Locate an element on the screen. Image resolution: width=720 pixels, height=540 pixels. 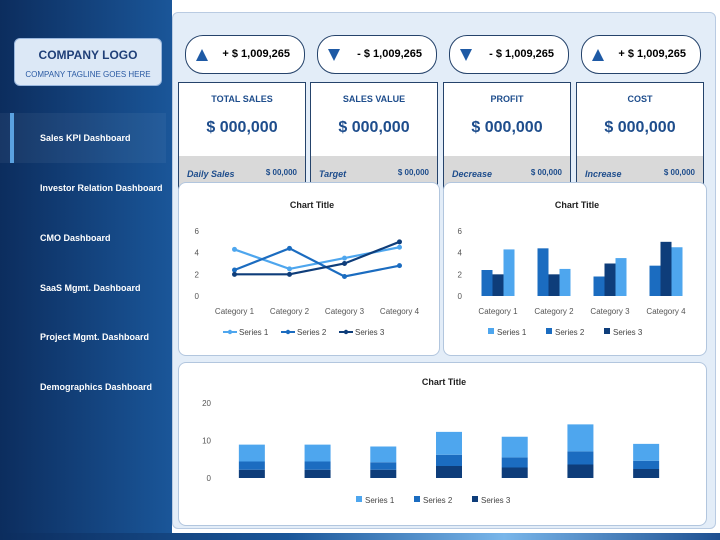
y-tick-label: 4 is located at coordinates (197, 253).